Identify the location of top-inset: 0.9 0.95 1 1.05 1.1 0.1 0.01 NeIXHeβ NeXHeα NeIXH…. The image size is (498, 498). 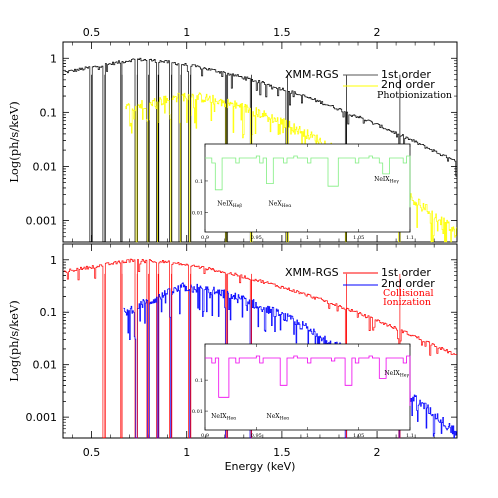
(303, 192).